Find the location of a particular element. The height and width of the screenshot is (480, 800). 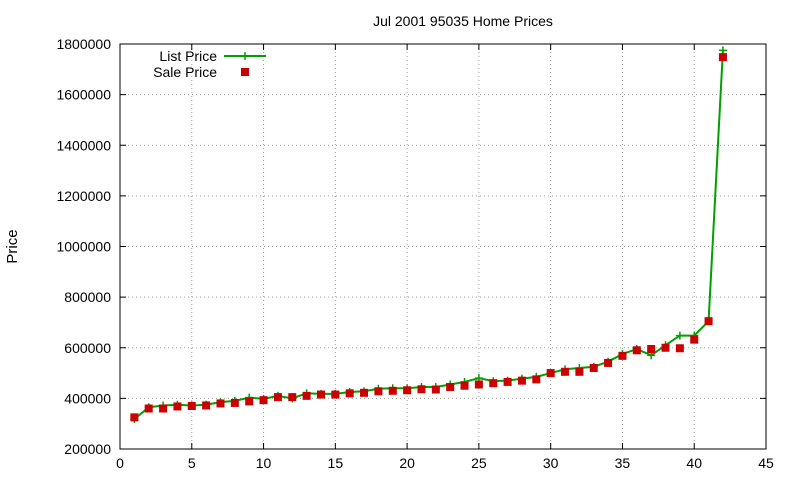

x-tick-label: 40 is located at coordinates (694, 463).